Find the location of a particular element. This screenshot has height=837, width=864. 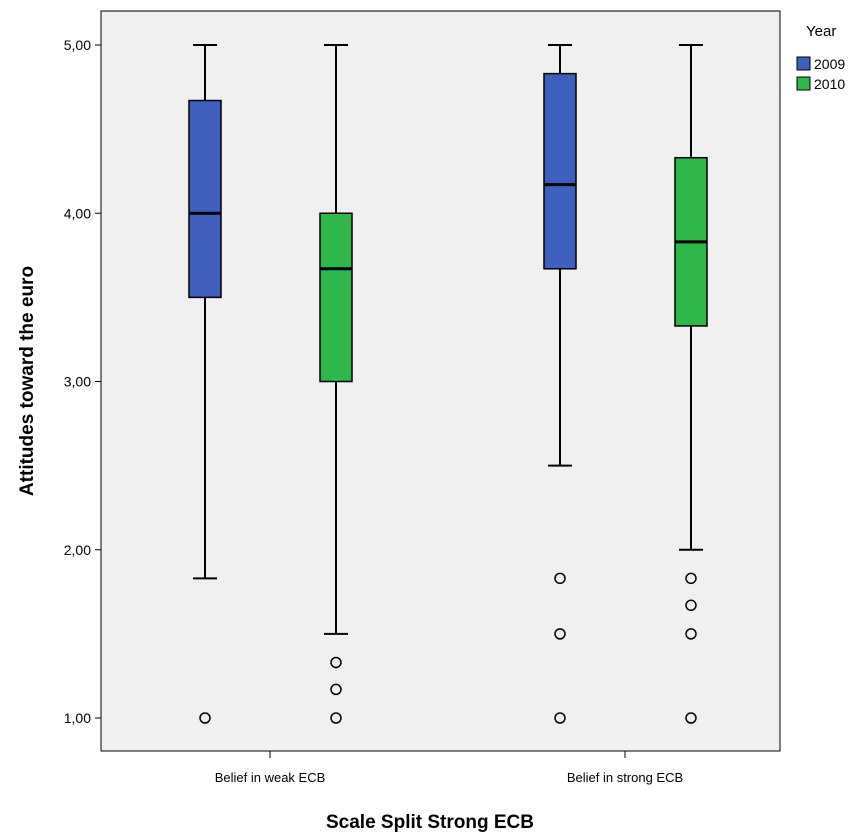

x-tick-label: Belief in weak ECB is located at coordinates (270, 777).